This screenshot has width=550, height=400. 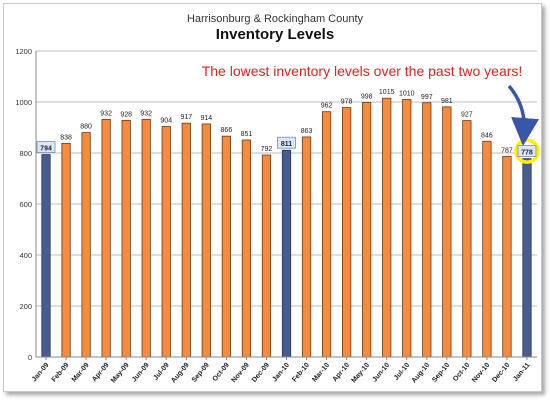 What do you see at coordinates (25, 306) in the screenshot?
I see `y-tick-label: 200` at bounding box center [25, 306].